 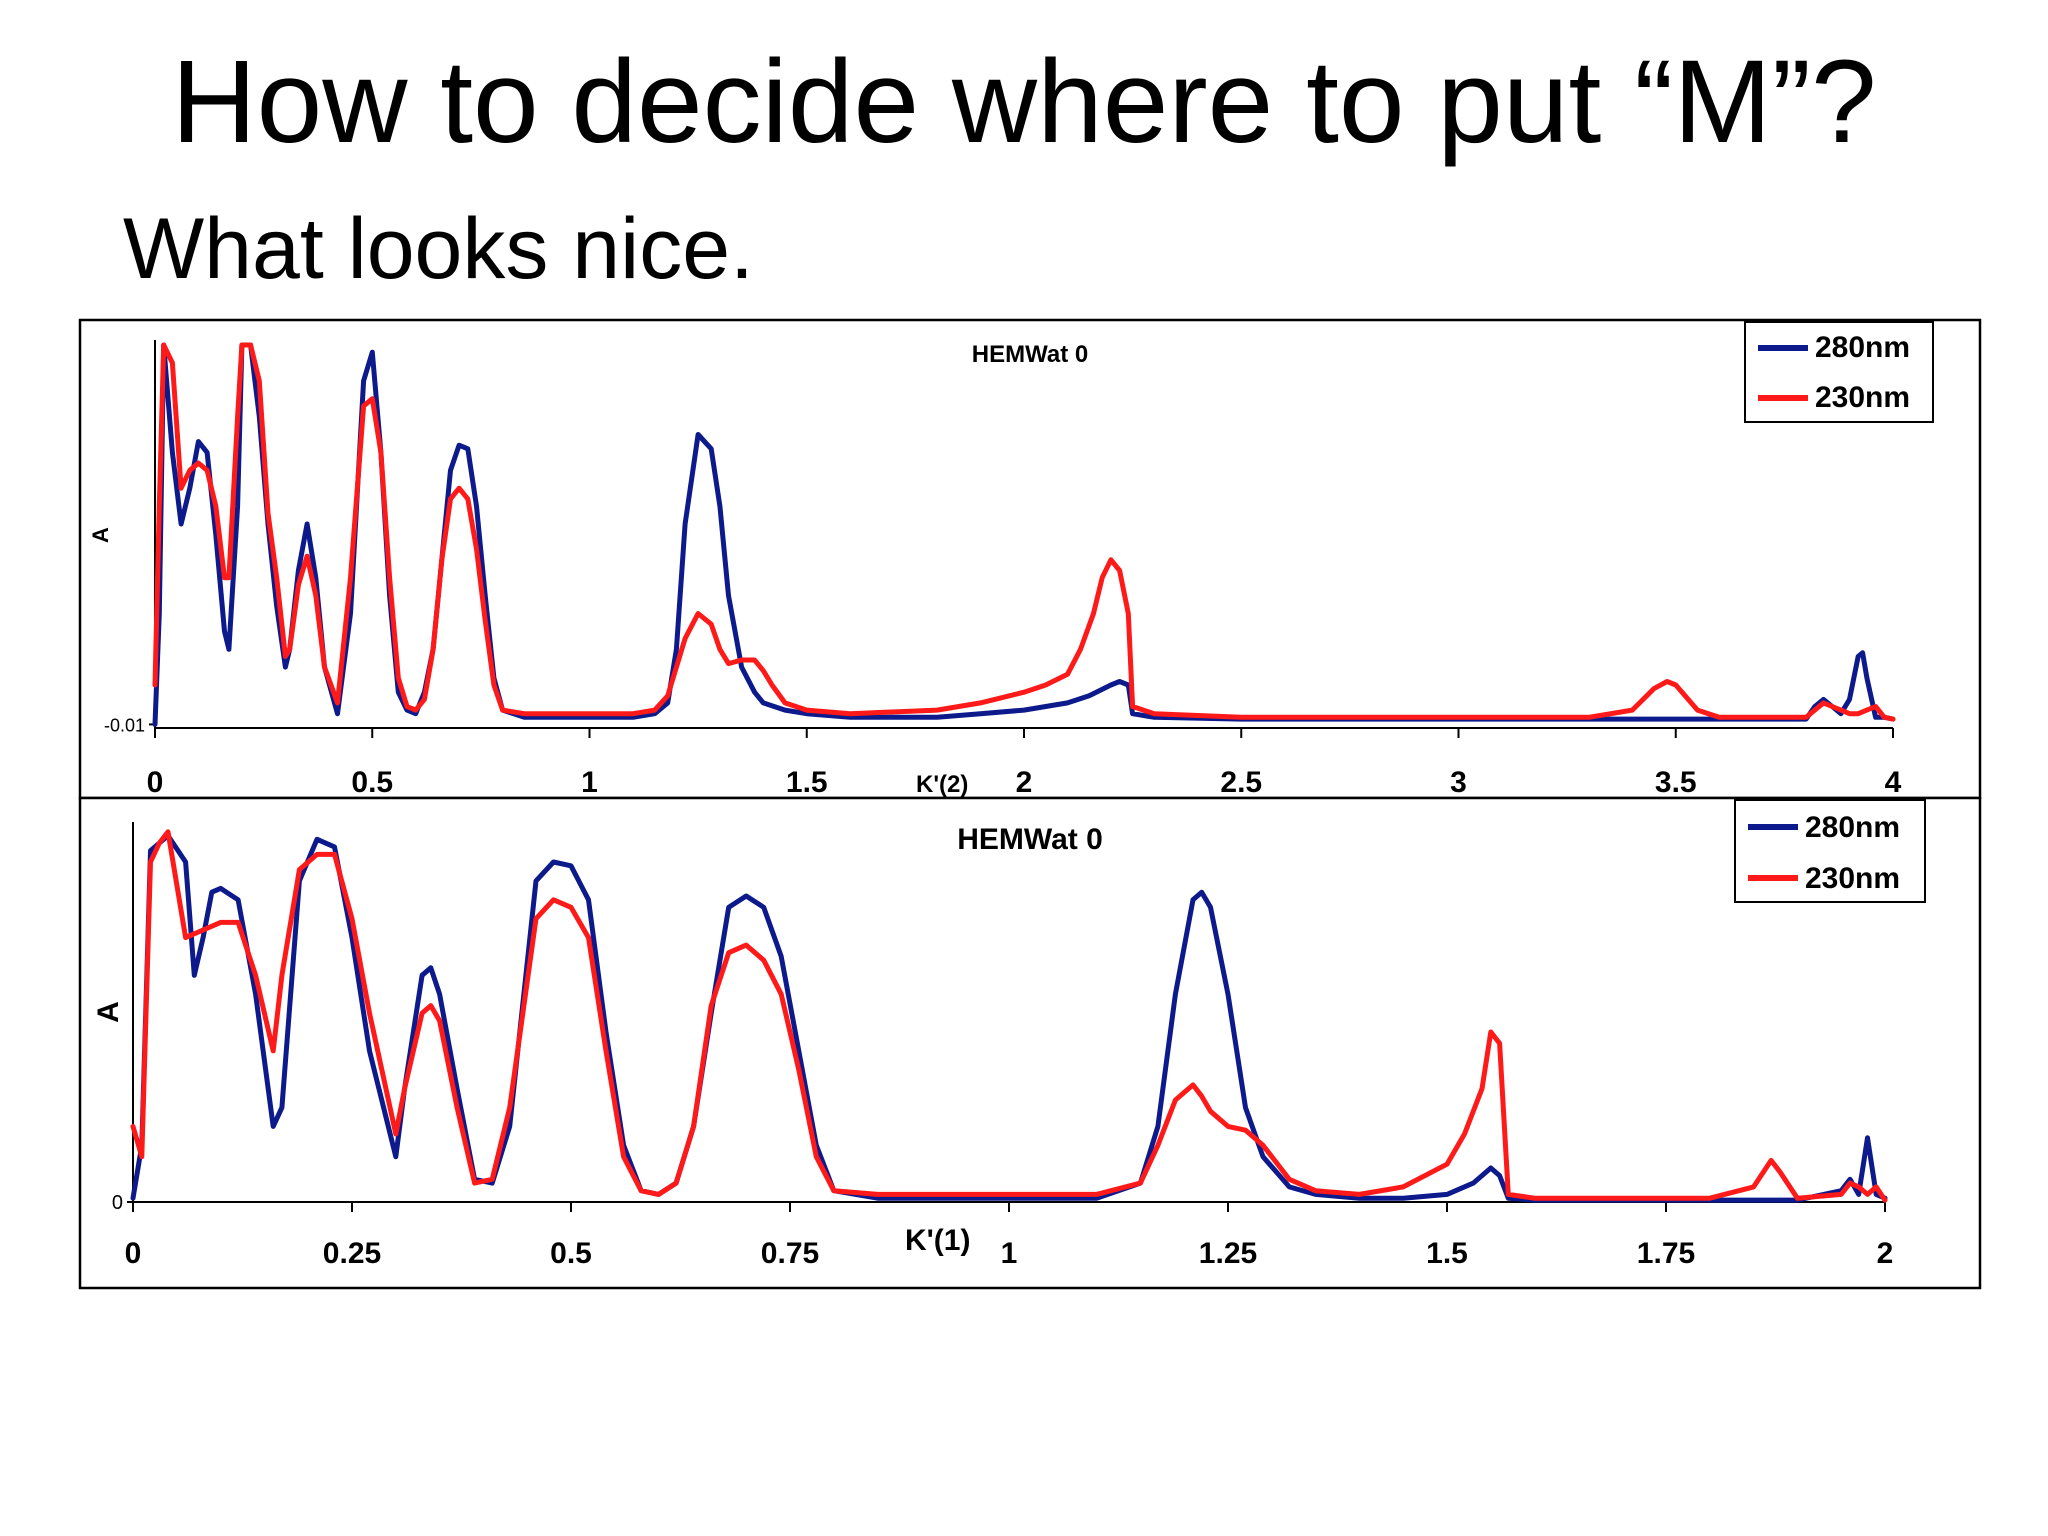 I want to click on chart-2-legend-label-280: 280nm, so click(x=1852, y=827).